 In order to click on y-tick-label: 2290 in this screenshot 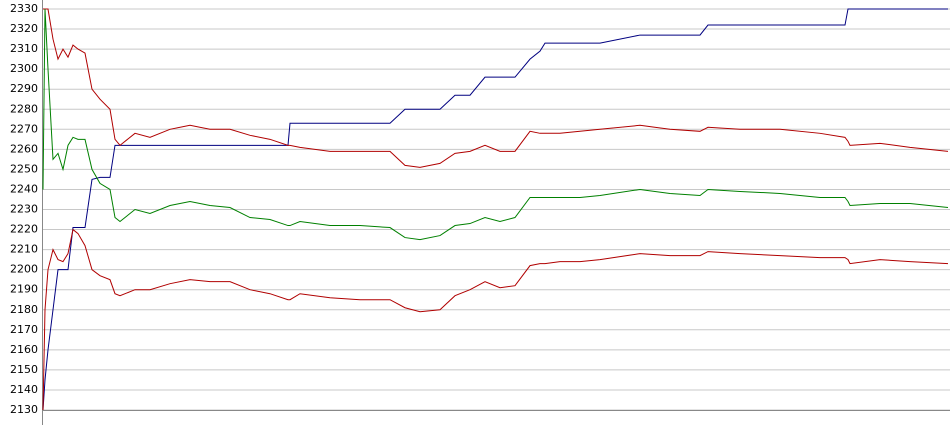, I will do `click(24, 88)`.